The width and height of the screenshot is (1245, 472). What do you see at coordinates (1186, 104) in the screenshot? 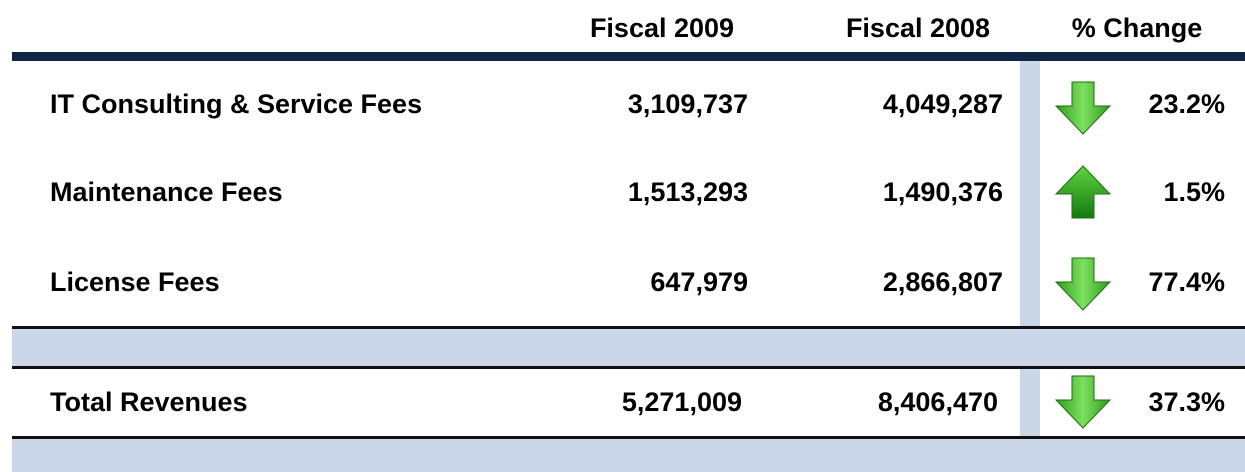
I see `cell: 23.2%` at bounding box center [1186, 104].